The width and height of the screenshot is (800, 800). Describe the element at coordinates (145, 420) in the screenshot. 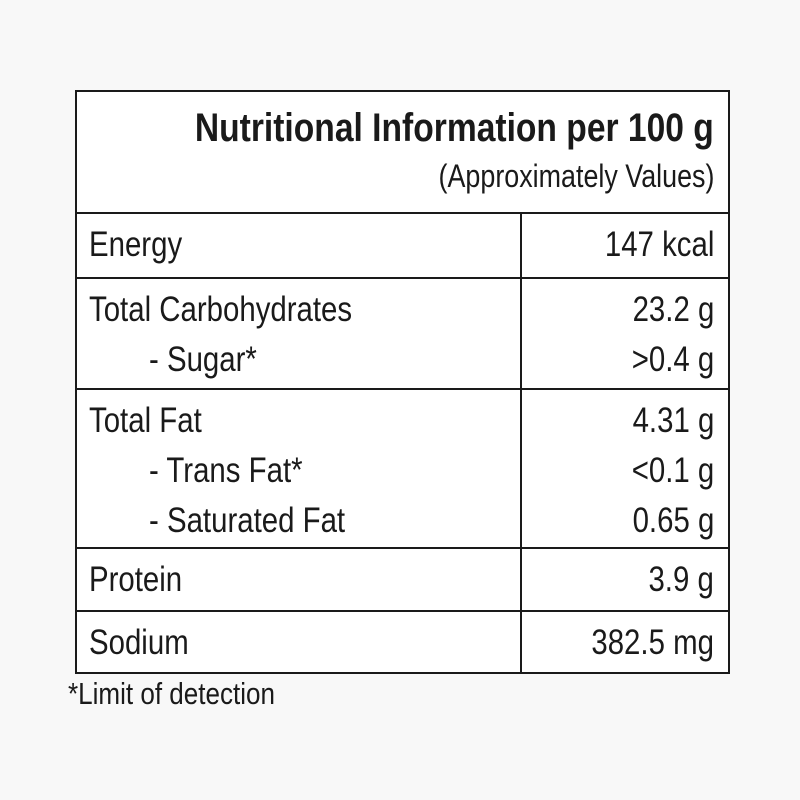

I see `row-label-text: Total Fat` at that location.